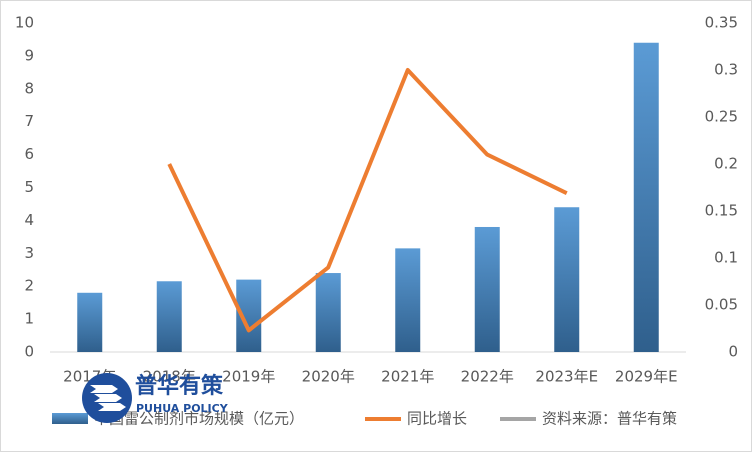 The width and height of the screenshot is (752, 452). Describe the element at coordinates (29, 319) in the screenshot. I see `y-tick-label: 1` at that location.